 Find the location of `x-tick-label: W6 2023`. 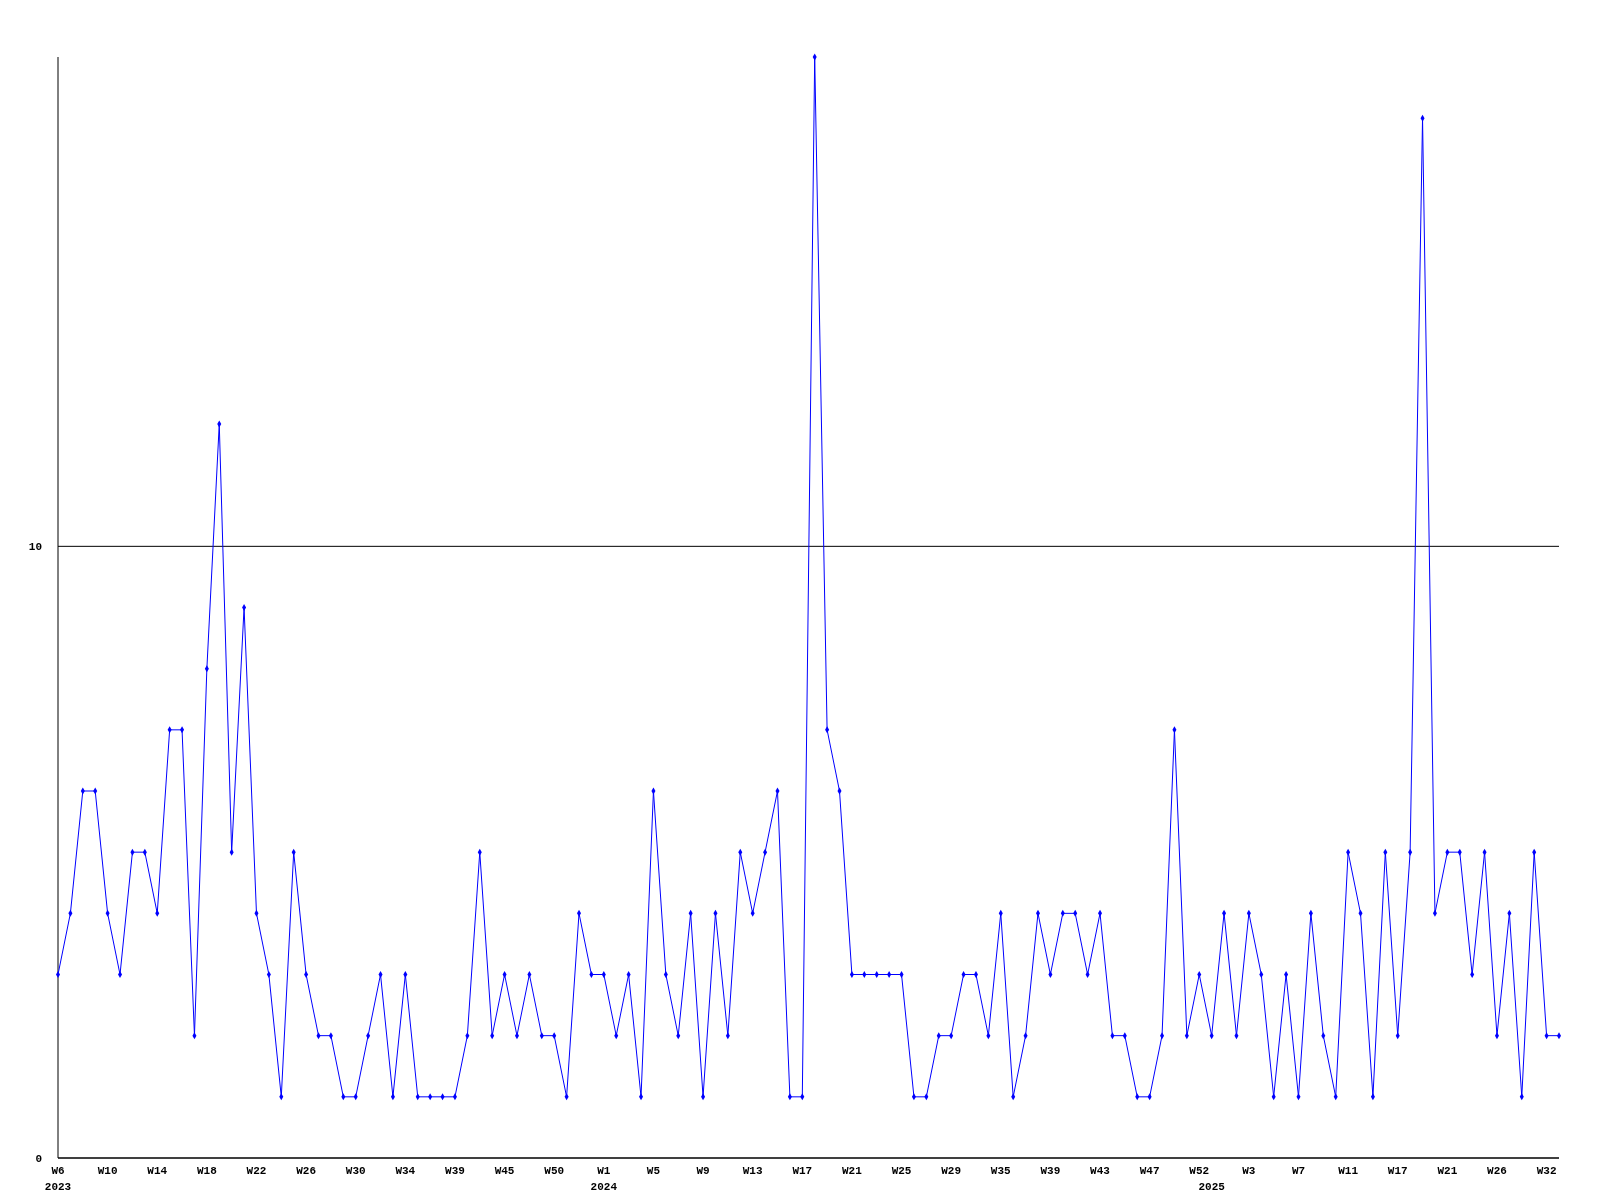

x-tick-label: W6 2023 is located at coordinates (58, 1179).